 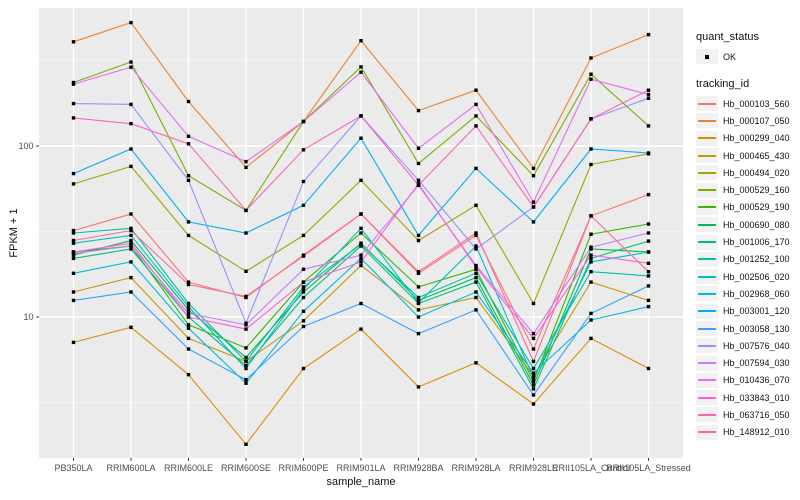 I want to click on legend-entry-Hb_002506_020: Hb_002506_020, so click(x=748, y=276).